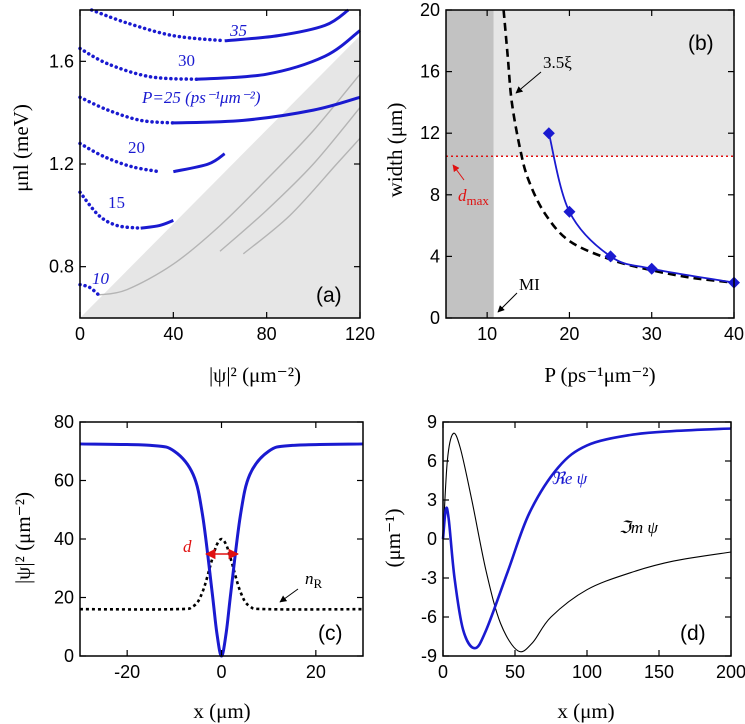  Describe the element at coordinates (238, 30) in the screenshot. I see `label-p35: 35` at that location.